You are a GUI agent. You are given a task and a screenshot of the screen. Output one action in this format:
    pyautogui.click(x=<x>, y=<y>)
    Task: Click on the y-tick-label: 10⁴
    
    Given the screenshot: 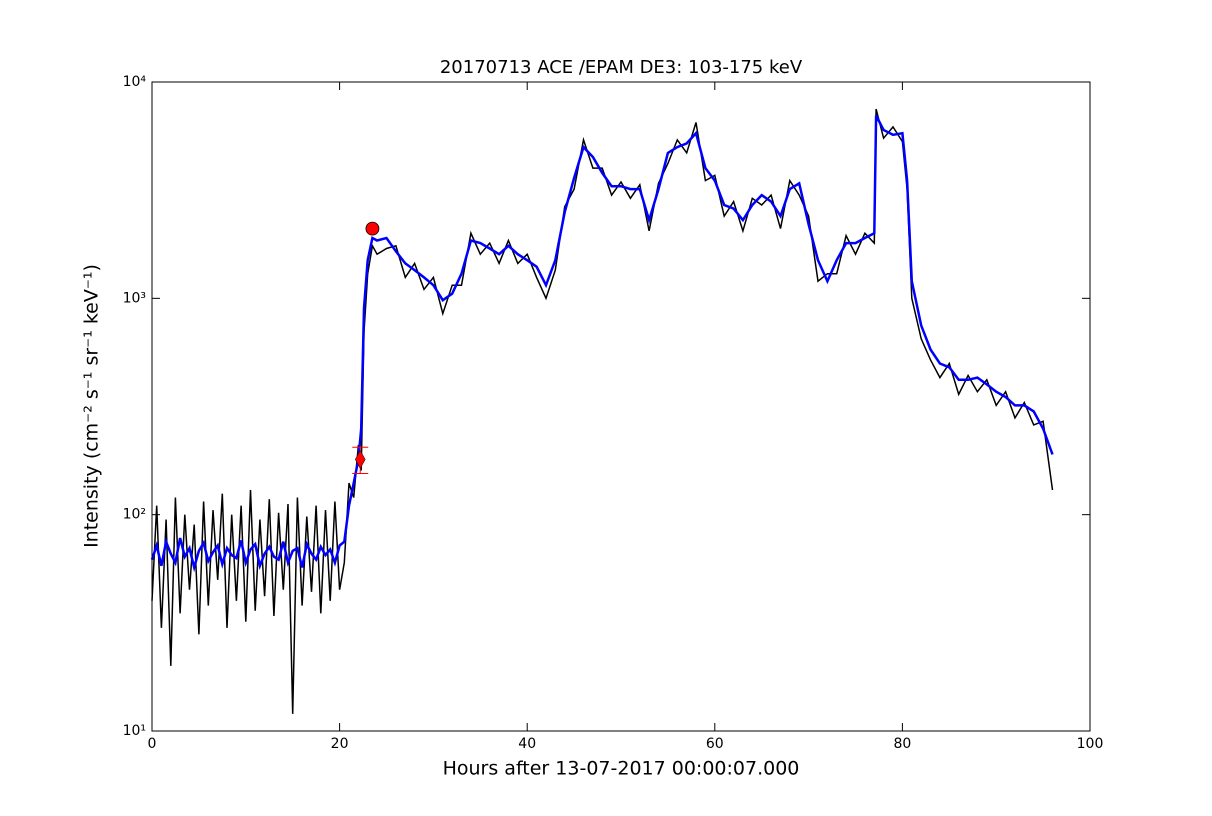 What is the action you would take?
    pyautogui.click(x=135, y=82)
    